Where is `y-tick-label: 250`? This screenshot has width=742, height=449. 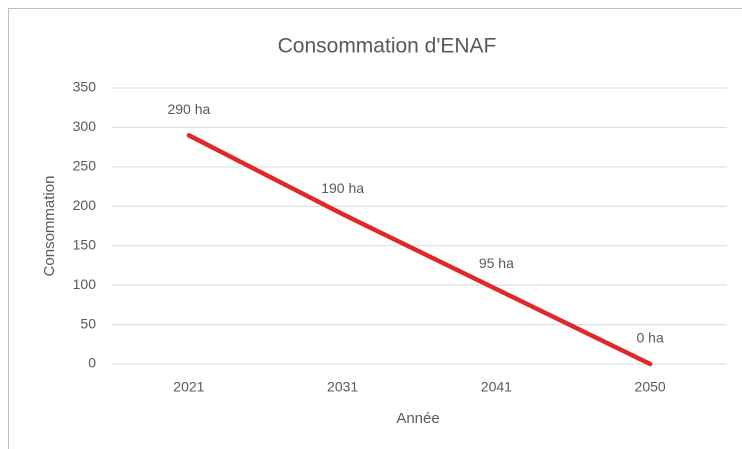
y-tick-label: 250 is located at coordinates (85, 166).